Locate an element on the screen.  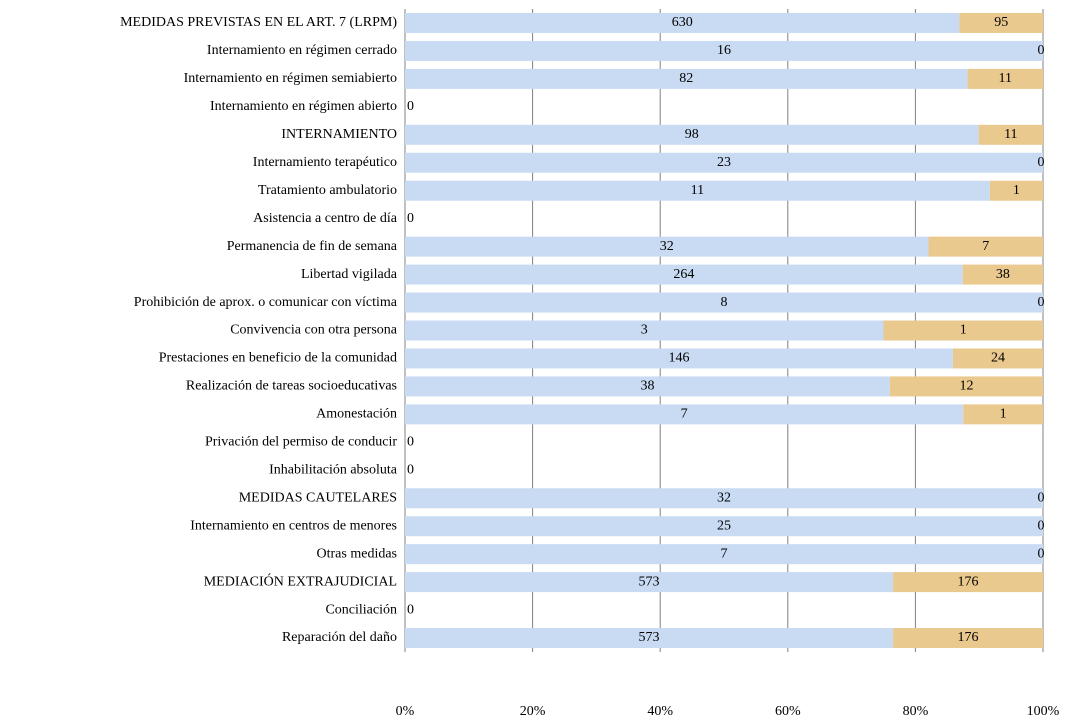
data-label: 146 is located at coordinates (678, 358).